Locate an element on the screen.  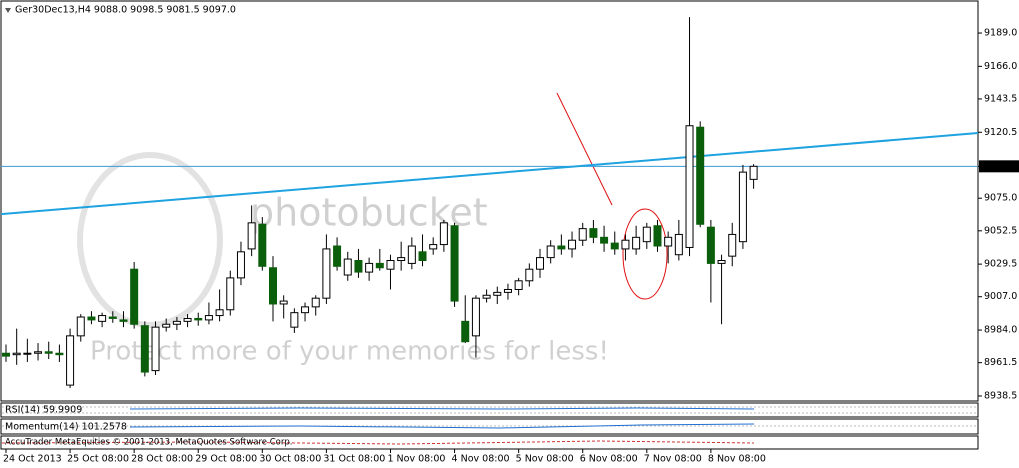
rsi-panel is located at coordinates (489, 410).